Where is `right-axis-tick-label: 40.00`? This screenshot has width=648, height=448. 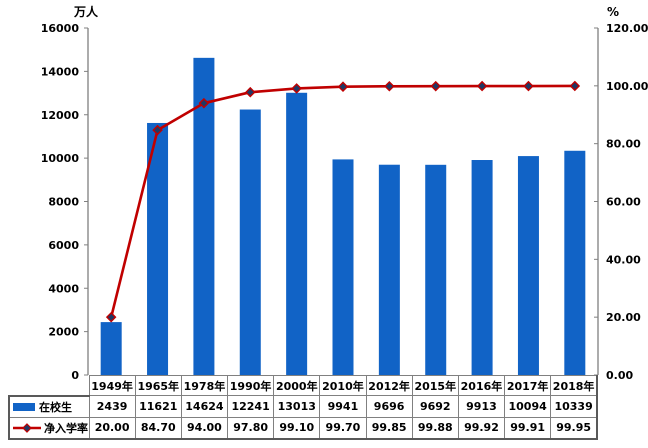 right-axis-tick-label: 40.00 is located at coordinates (623, 259).